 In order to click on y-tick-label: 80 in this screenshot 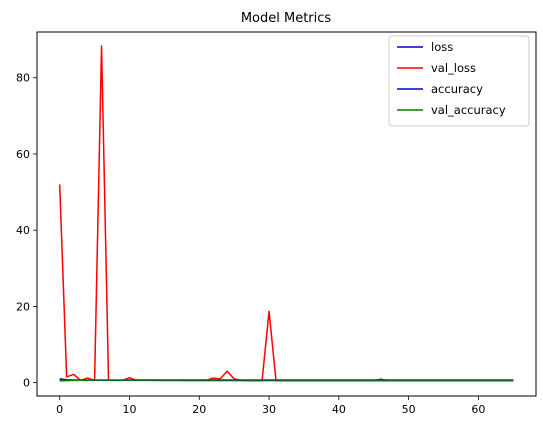, I will do `click(23, 78)`.